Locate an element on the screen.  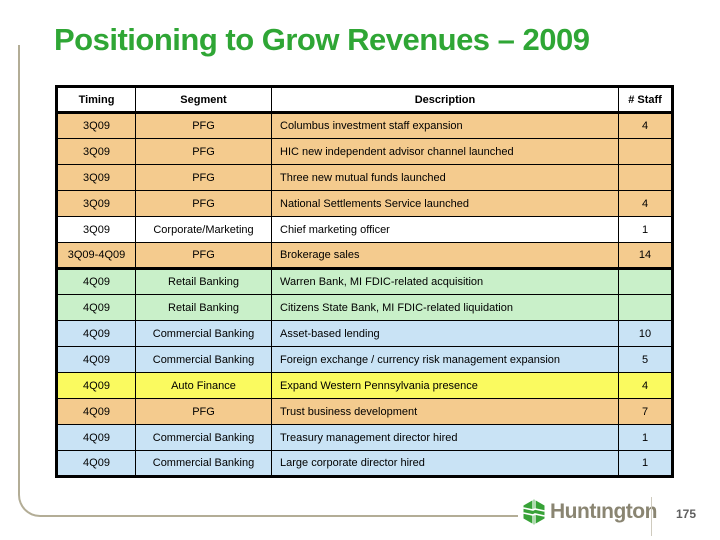
page-title: Positioning to Grow Revenues – 2009 is located at coordinates (322, 39).